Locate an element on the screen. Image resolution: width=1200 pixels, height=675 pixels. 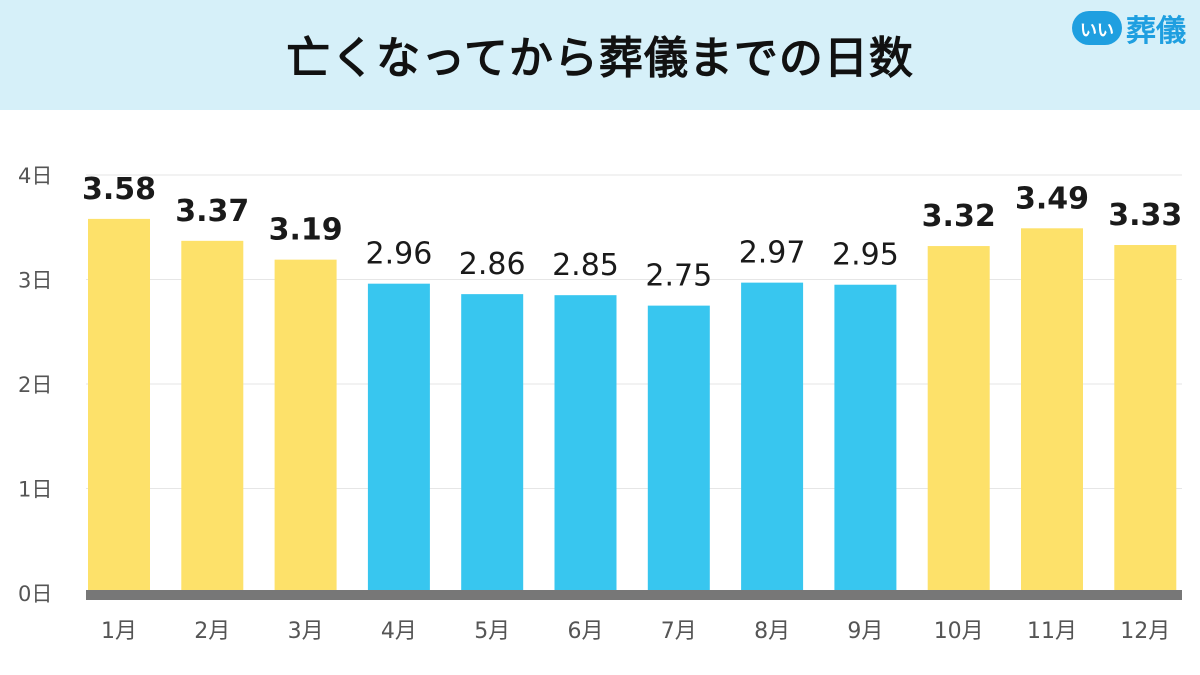
x-tick-label: 5月 is located at coordinates (492, 631).